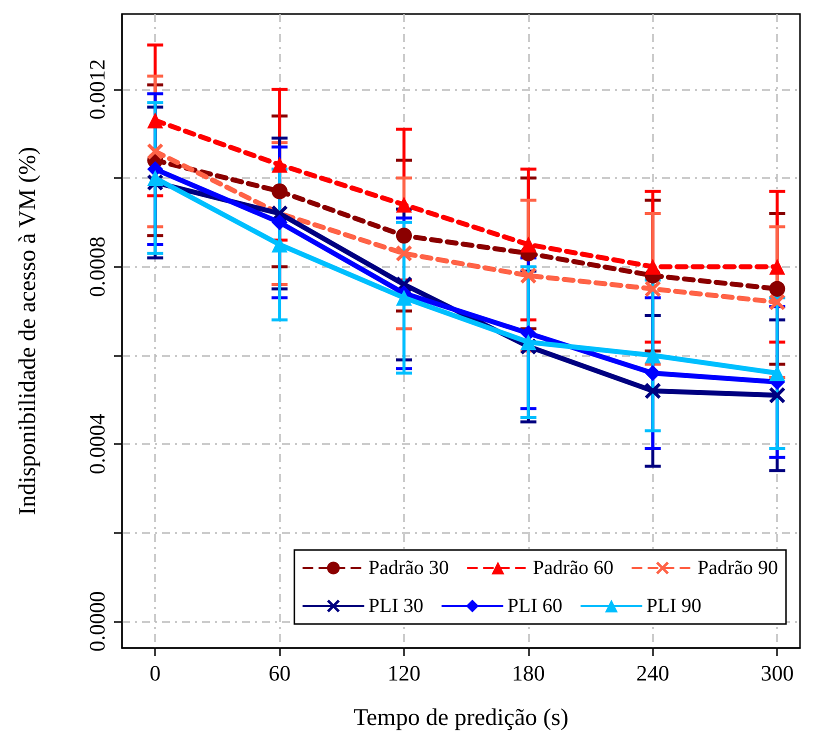  Describe the element at coordinates (396, 606) in the screenshot. I see `legend-label: PLI 30` at that location.